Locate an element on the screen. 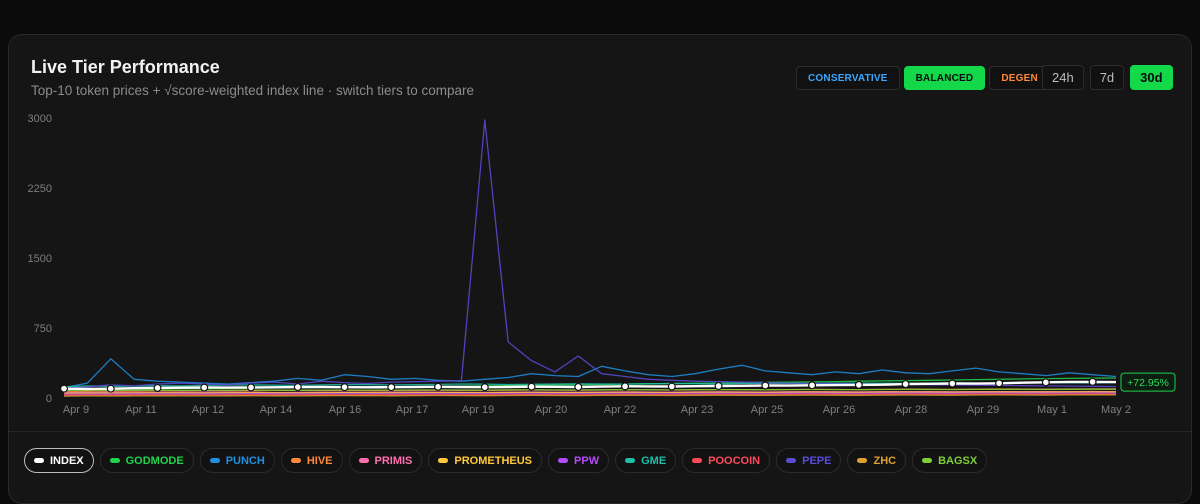 The image size is (1200, 504). legend-chip-zhc: ZHC is located at coordinates (877, 460).